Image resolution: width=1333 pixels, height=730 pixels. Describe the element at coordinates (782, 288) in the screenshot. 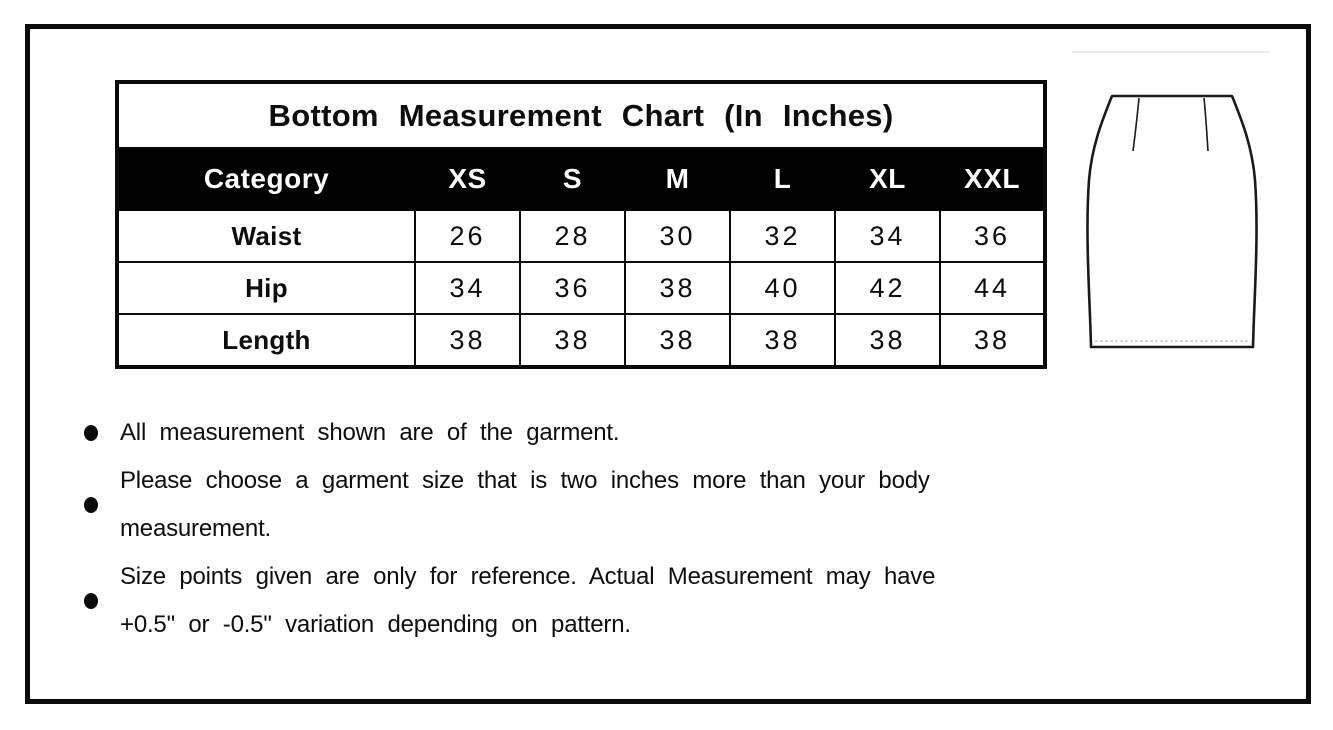

I see `measurement-value: 40` at that location.